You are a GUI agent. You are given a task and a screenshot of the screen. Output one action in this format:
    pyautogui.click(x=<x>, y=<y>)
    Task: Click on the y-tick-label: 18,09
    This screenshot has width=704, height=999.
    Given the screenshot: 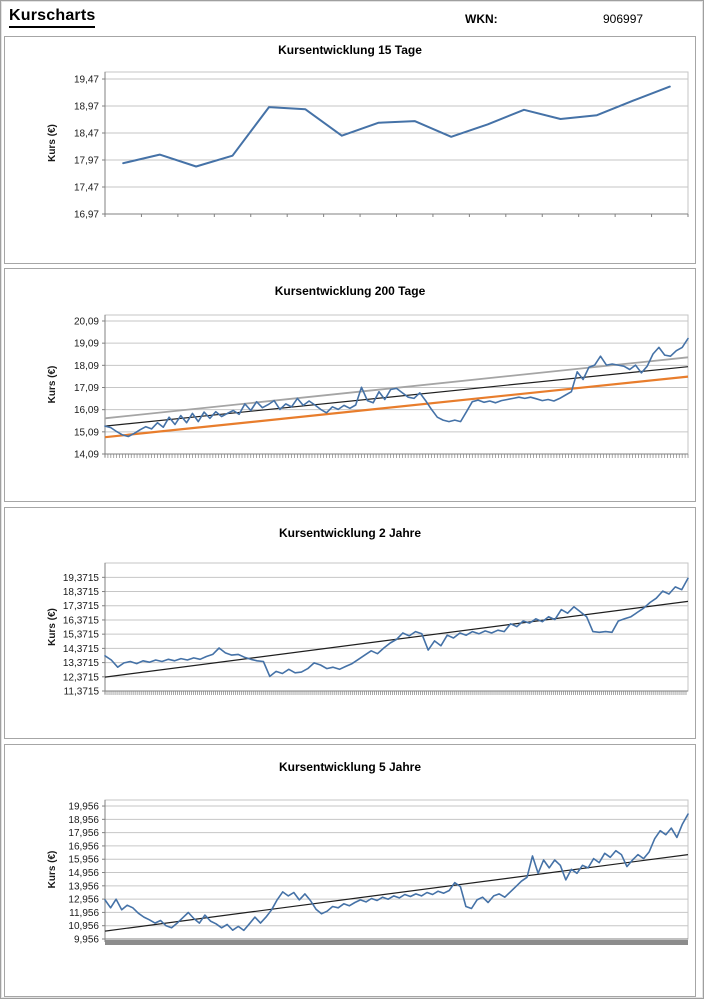 What is the action you would take?
    pyautogui.click(x=86, y=366)
    